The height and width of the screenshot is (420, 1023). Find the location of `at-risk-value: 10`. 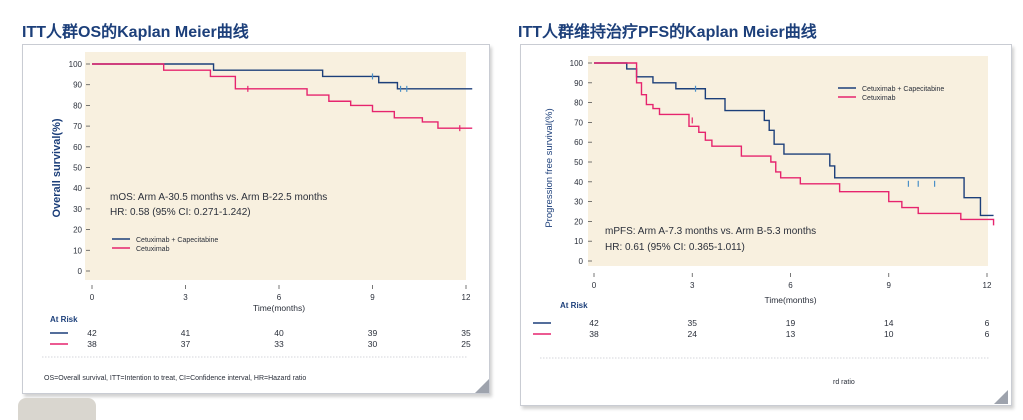

at-risk-value: 10 is located at coordinates (889, 334).